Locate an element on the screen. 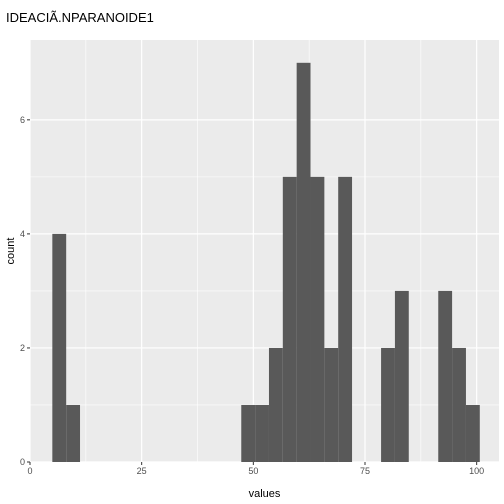 This screenshot has height=504, width=504. x-axis-title: values is located at coordinates (265, 494).